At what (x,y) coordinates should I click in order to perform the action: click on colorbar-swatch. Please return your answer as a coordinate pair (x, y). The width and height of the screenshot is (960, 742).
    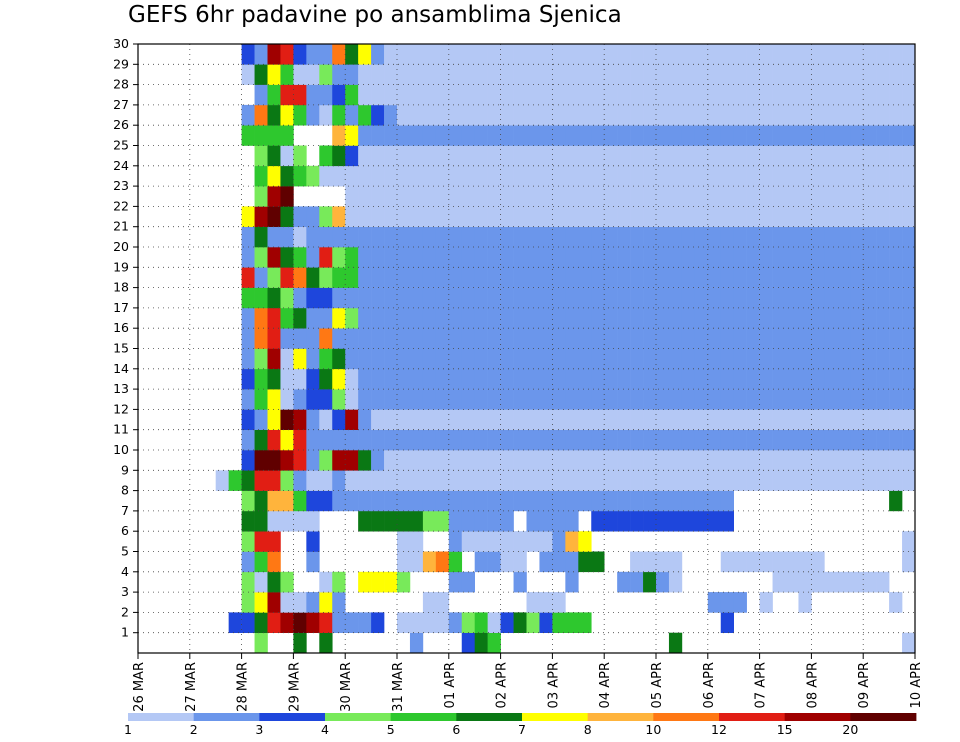
    Looking at the image, I should click on (161, 717).